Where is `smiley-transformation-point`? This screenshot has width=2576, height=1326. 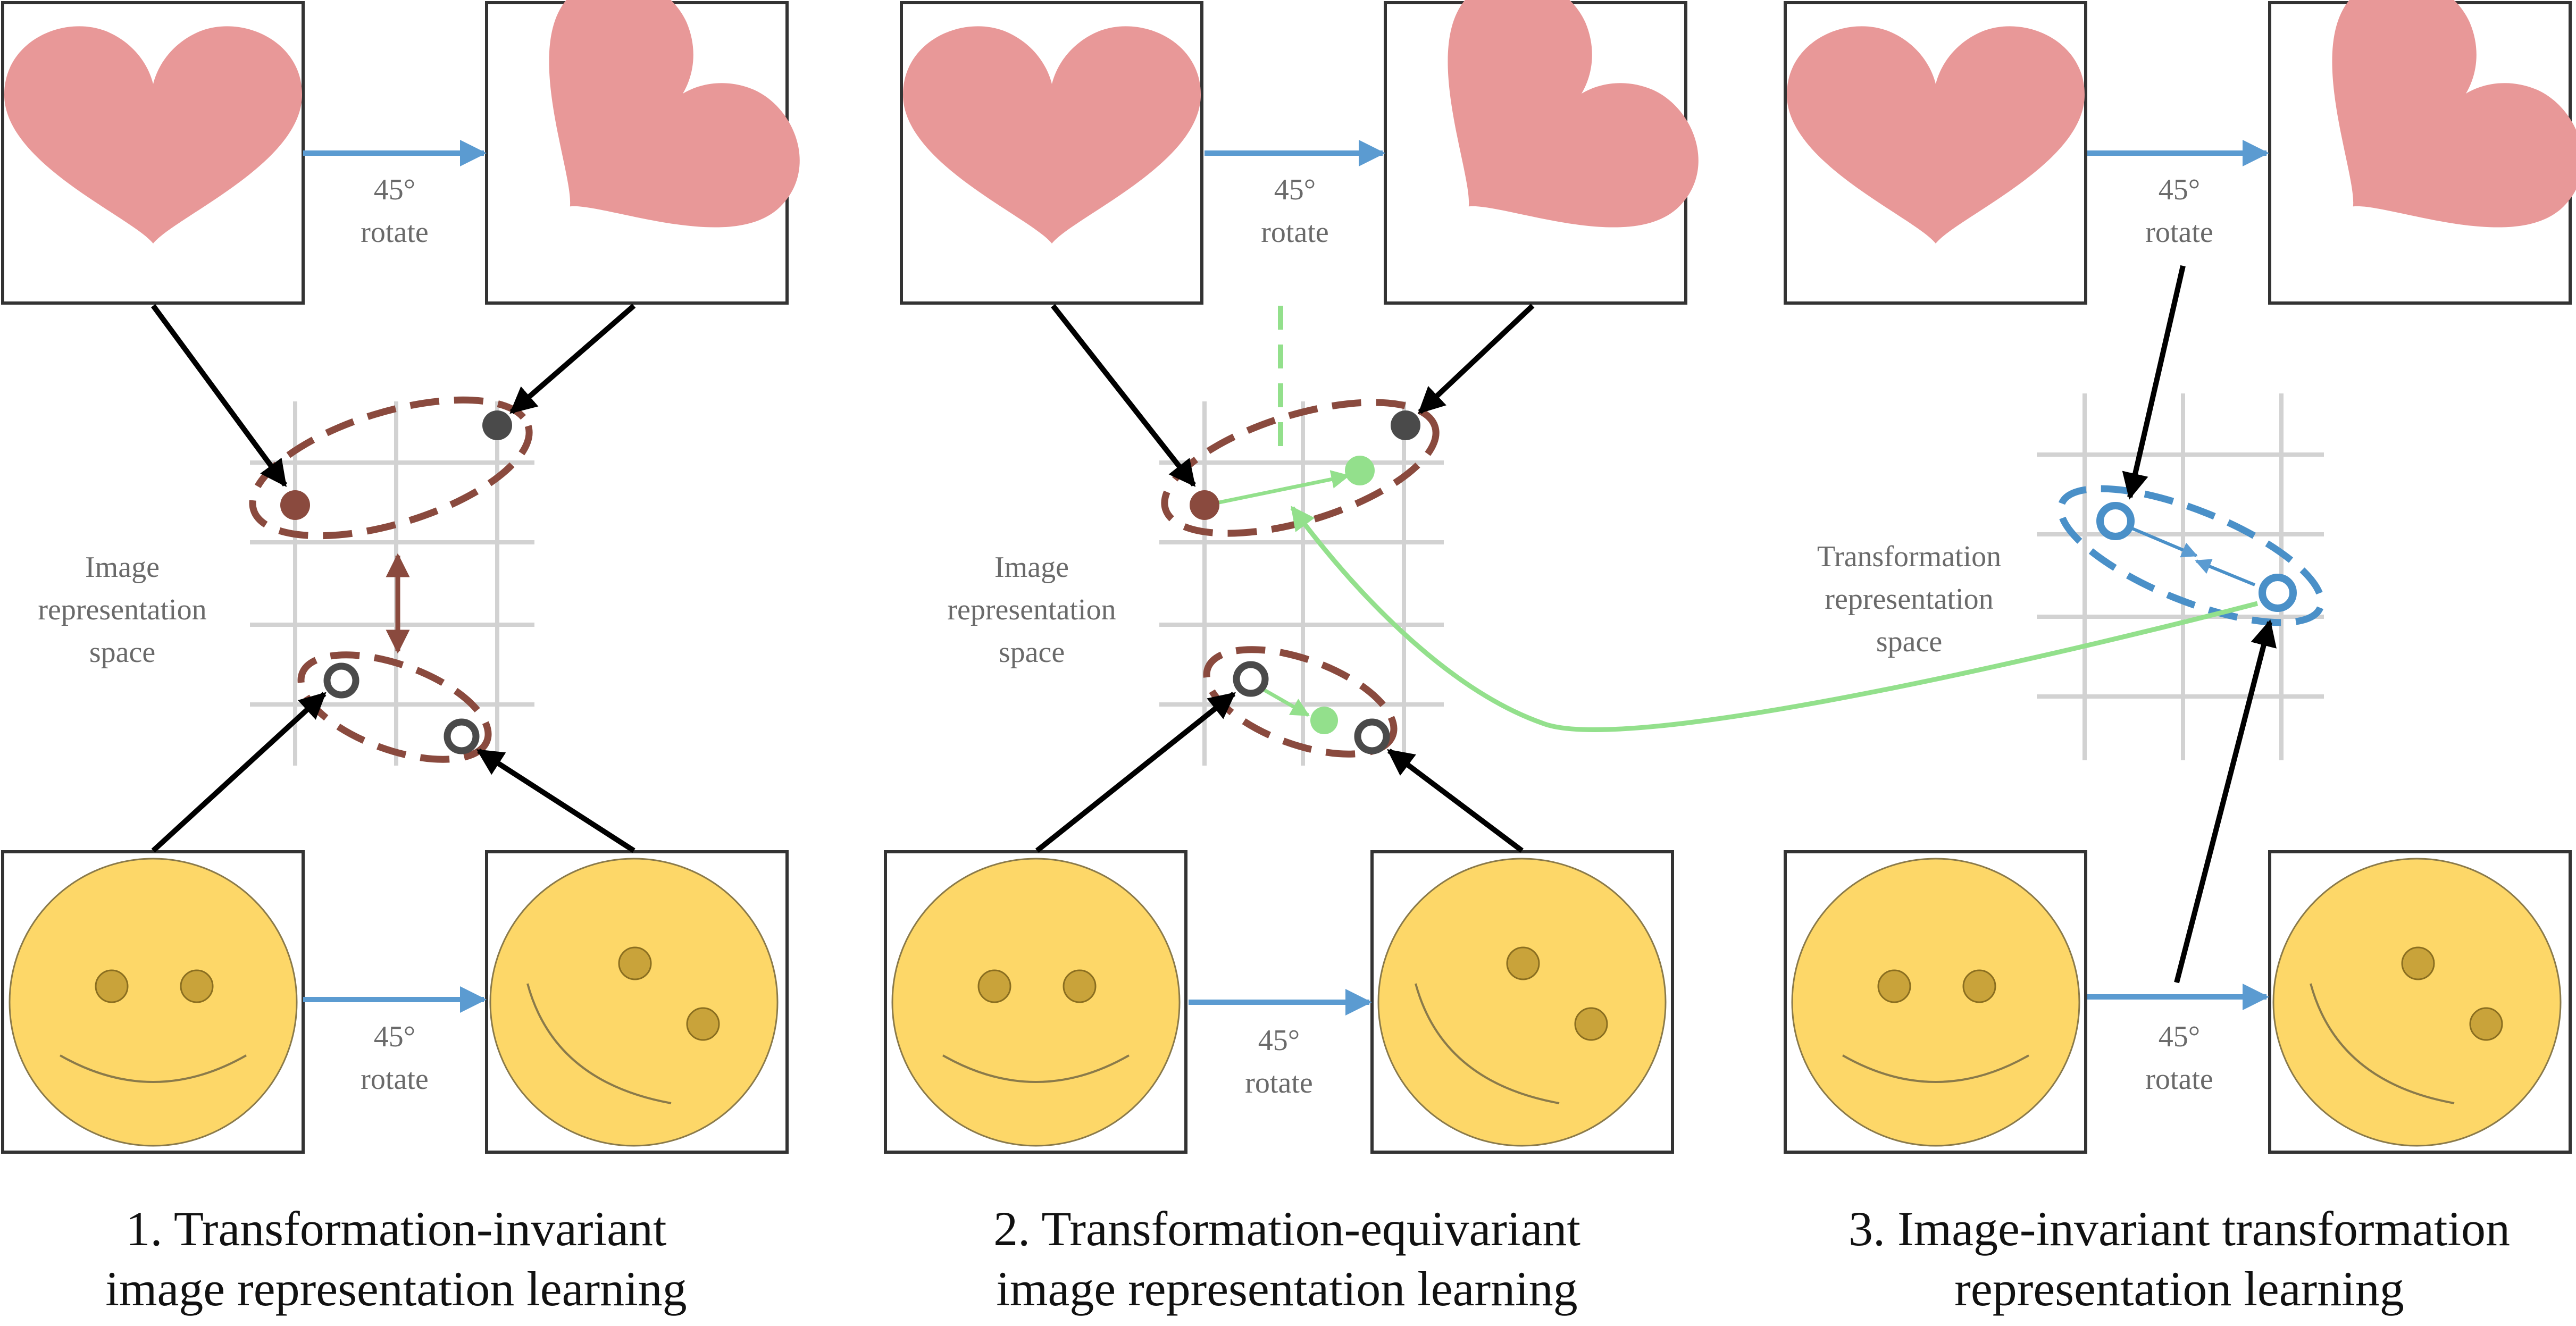 smiley-transformation-point is located at coordinates (2278, 593).